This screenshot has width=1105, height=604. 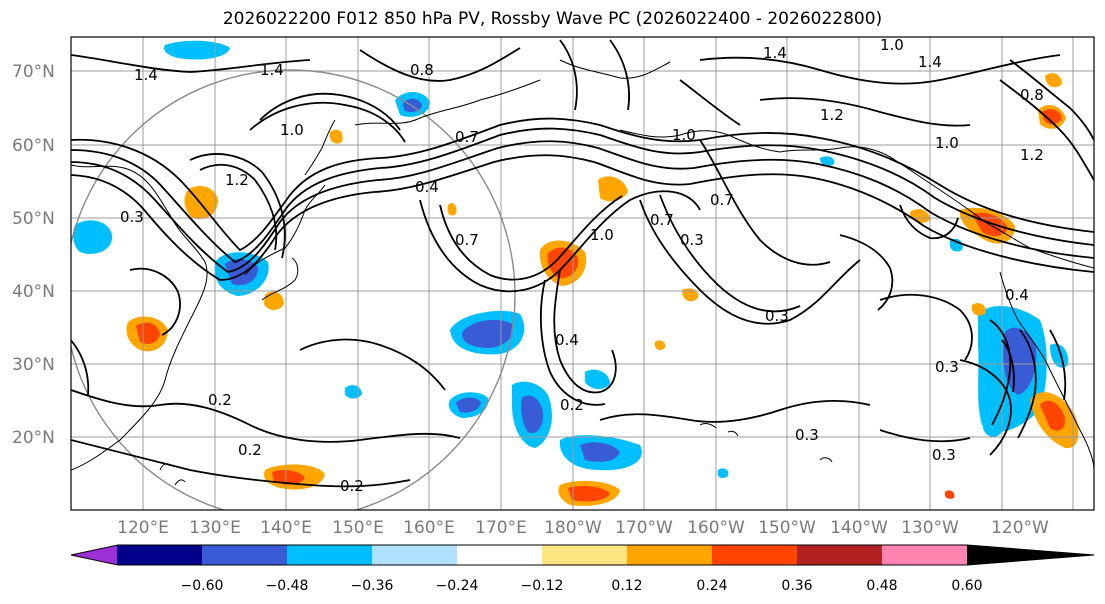 I want to click on colorbar-tick: −0.60, so click(x=202, y=586).